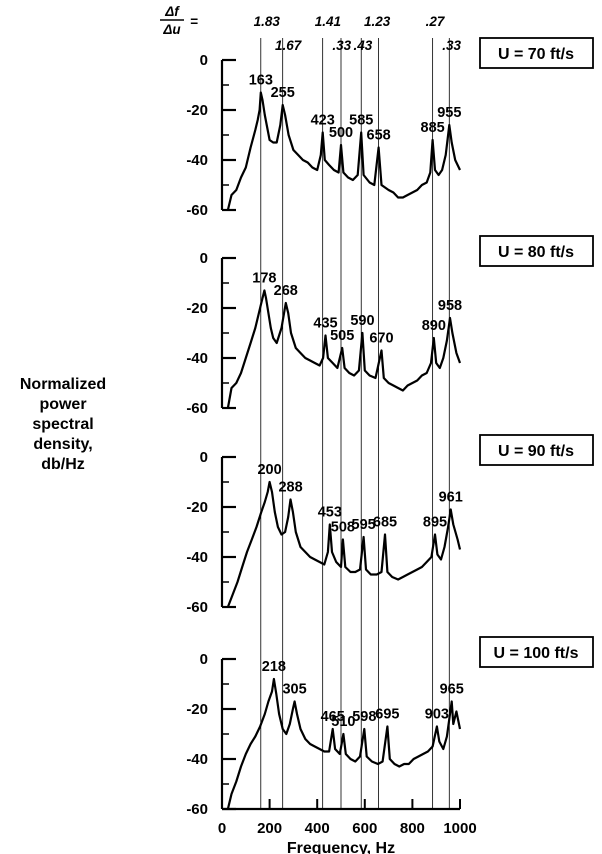 Image resolution: width=602 pixels, height=854 pixels. What do you see at coordinates (194, 21) in the screenshot?
I see `ratio-equals: =` at bounding box center [194, 21].